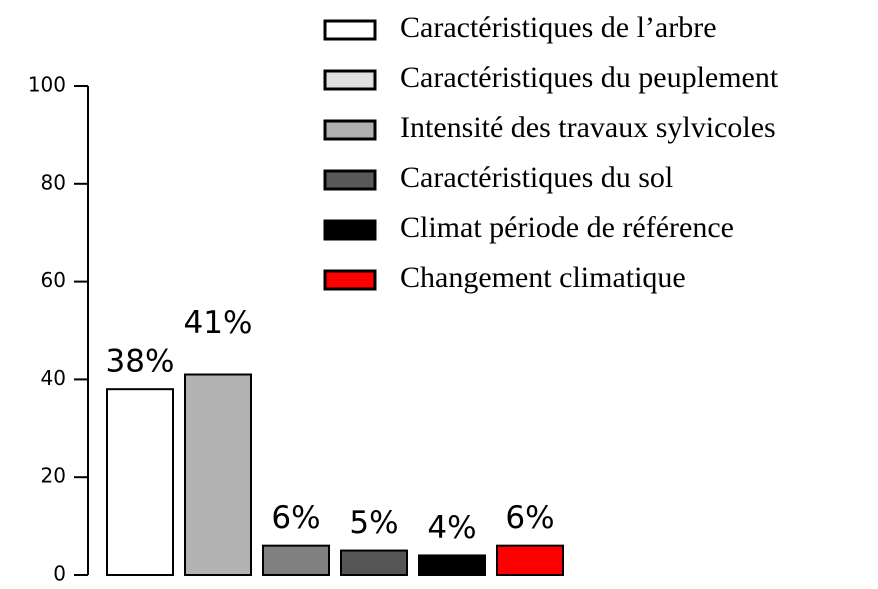 Image resolution: width=878 pixels, height=589 pixels. What do you see at coordinates (47, 85) in the screenshot?
I see `y-tick-label: 100` at bounding box center [47, 85].